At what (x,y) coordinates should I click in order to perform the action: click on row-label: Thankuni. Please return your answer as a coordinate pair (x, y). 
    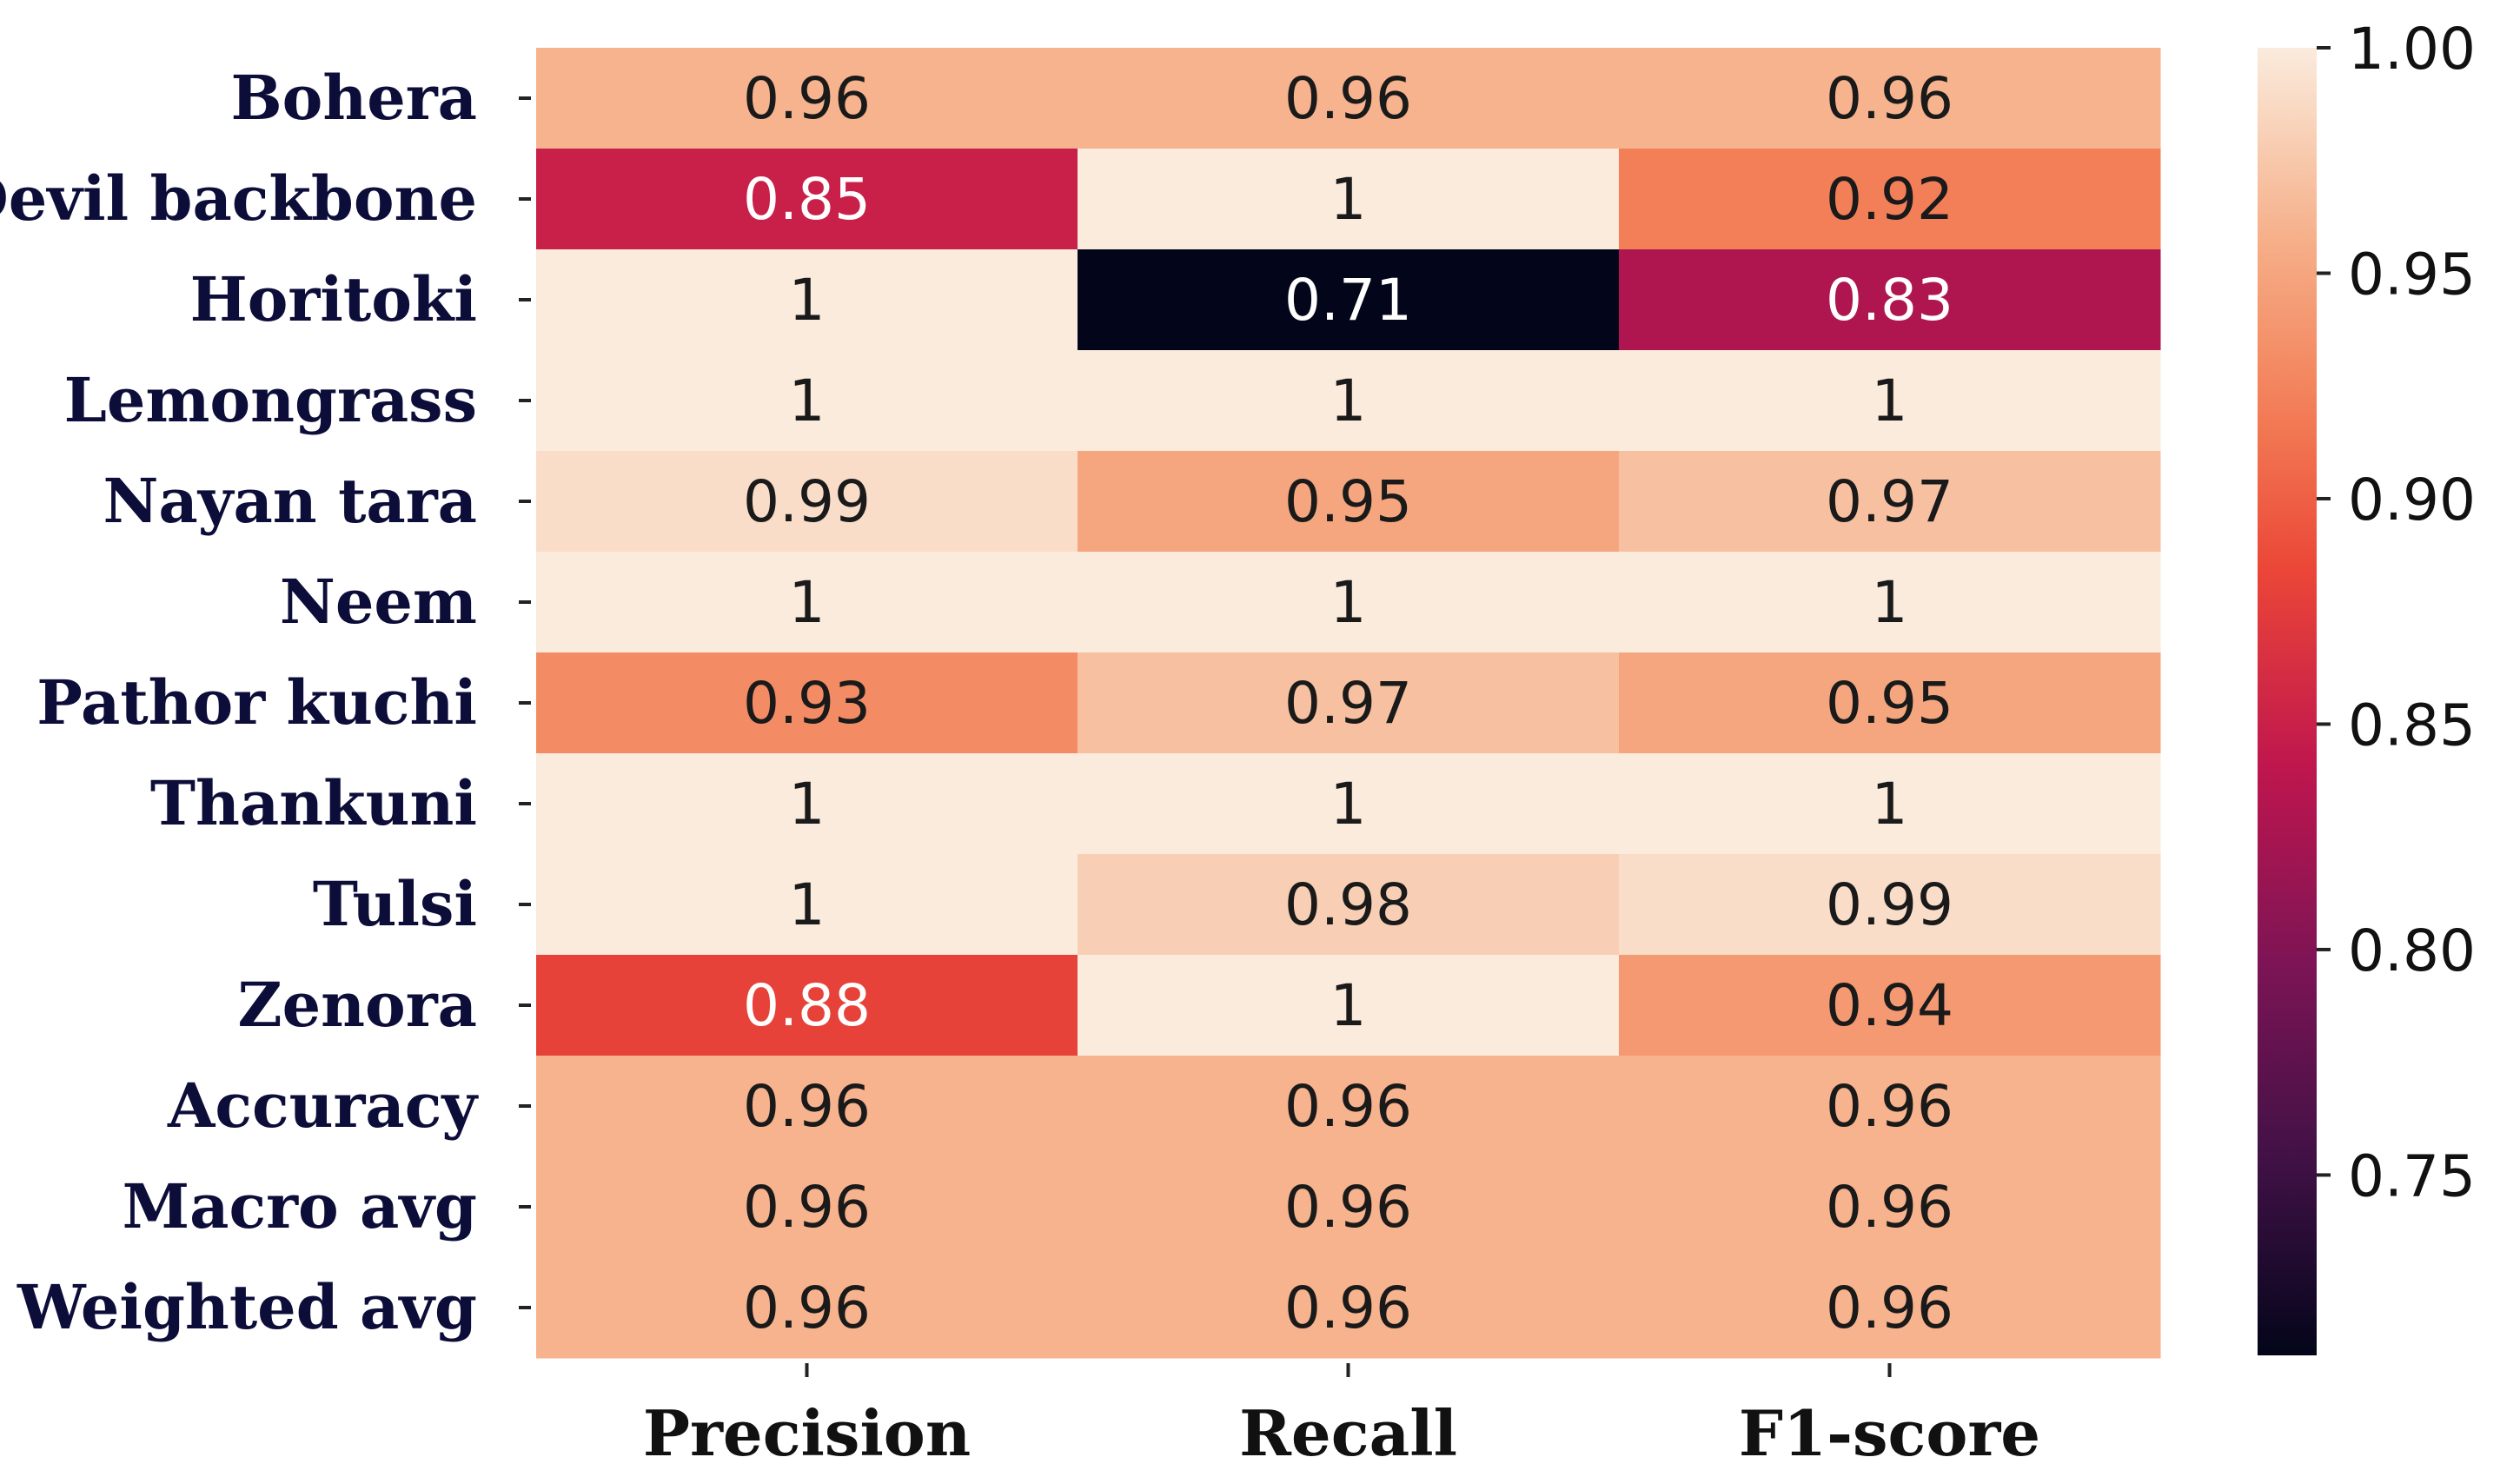
    Looking at the image, I should click on (313, 803).